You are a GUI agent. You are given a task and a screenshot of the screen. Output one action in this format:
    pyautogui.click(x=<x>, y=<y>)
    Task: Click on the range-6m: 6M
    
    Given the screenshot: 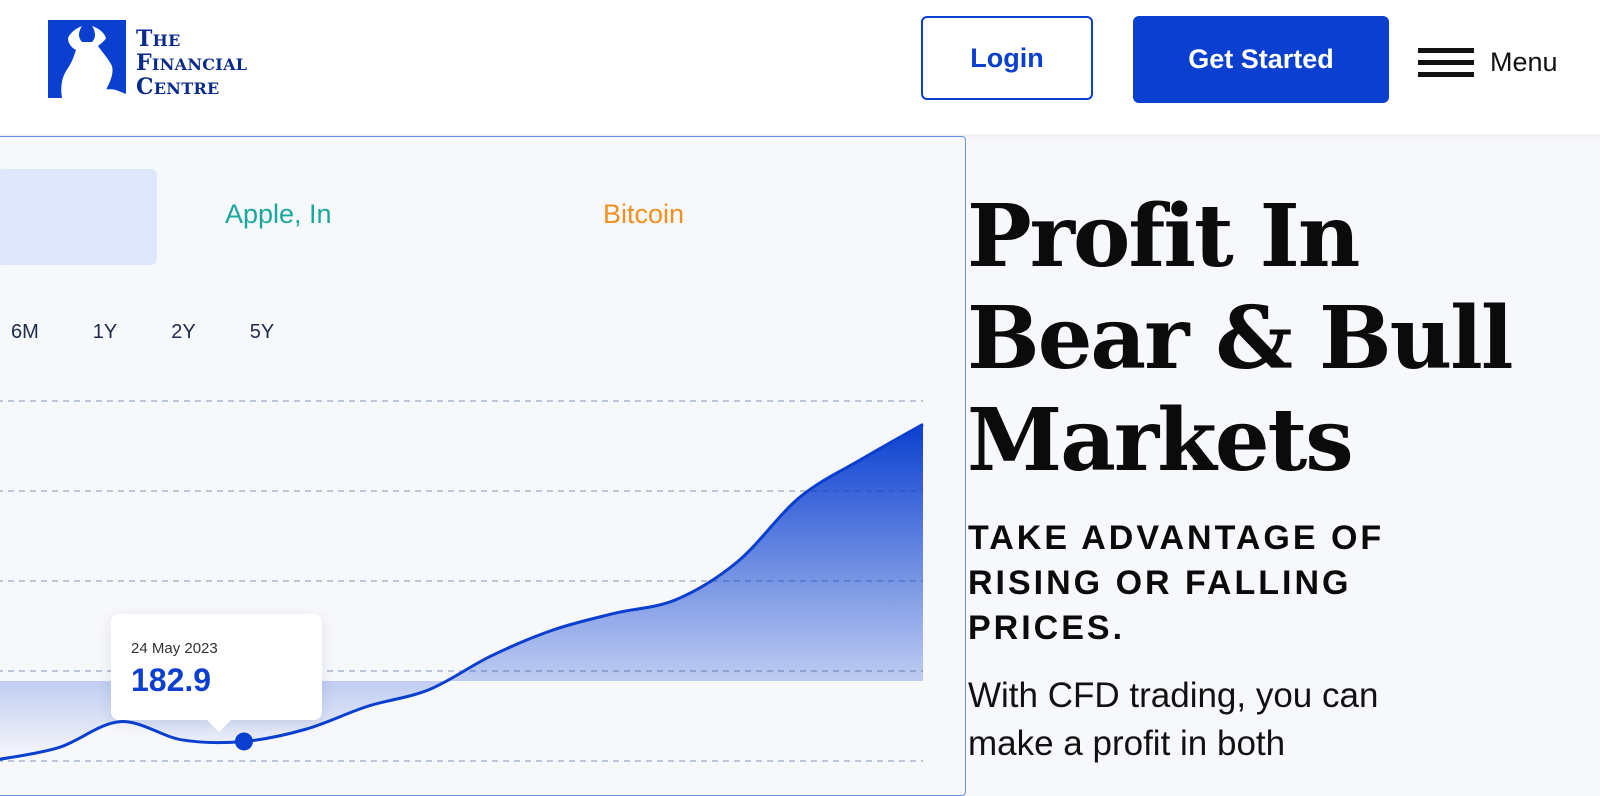 What is the action you would take?
    pyautogui.click(x=25, y=332)
    